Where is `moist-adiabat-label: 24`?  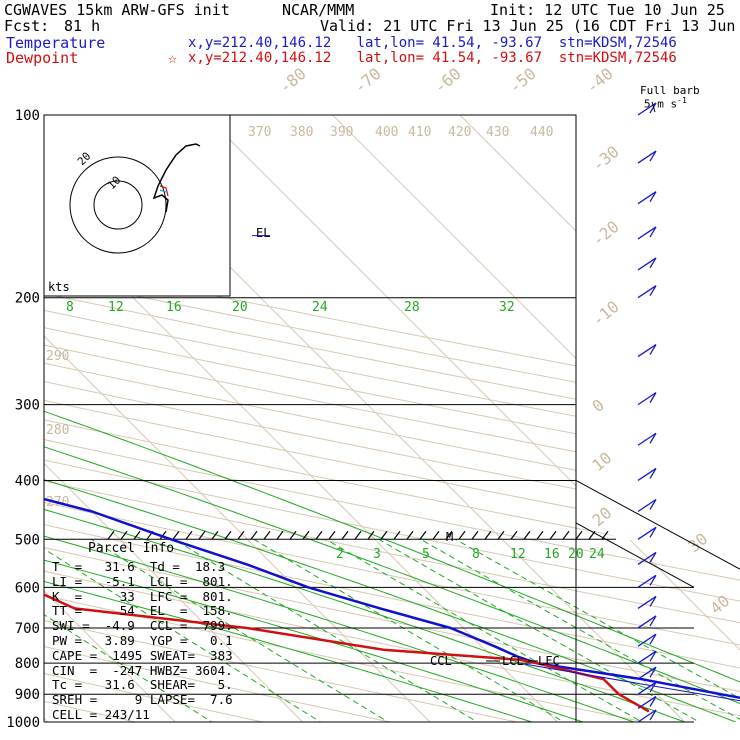
moist-adiabat-label: 24 is located at coordinates (320, 307).